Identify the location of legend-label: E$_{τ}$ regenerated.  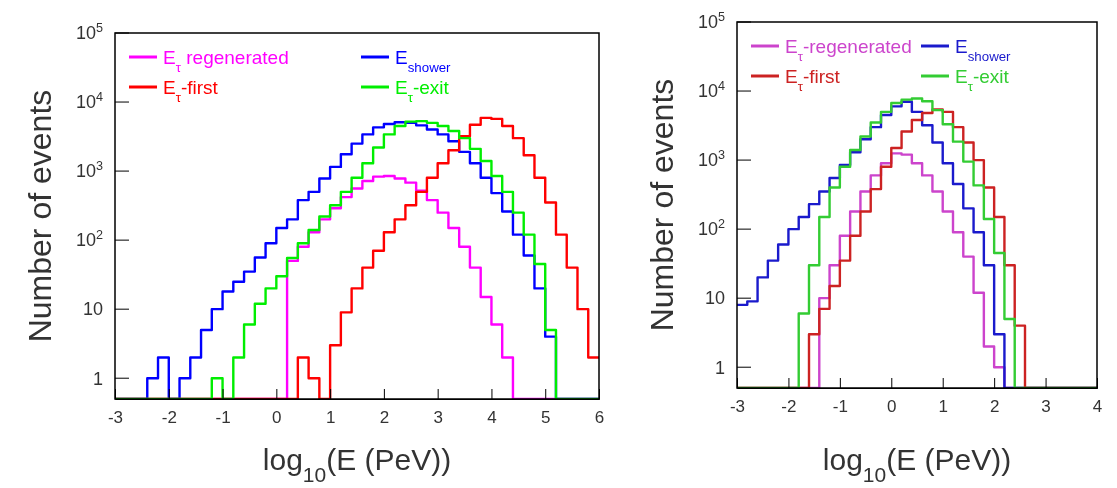
(226, 61).